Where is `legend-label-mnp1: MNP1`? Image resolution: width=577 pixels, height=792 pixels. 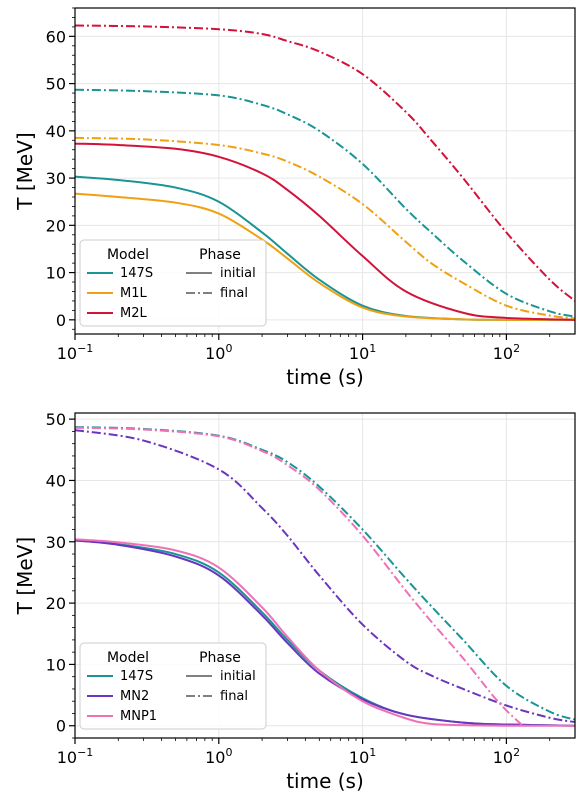 legend-label-mnp1: MNP1 is located at coordinates (138, 716).